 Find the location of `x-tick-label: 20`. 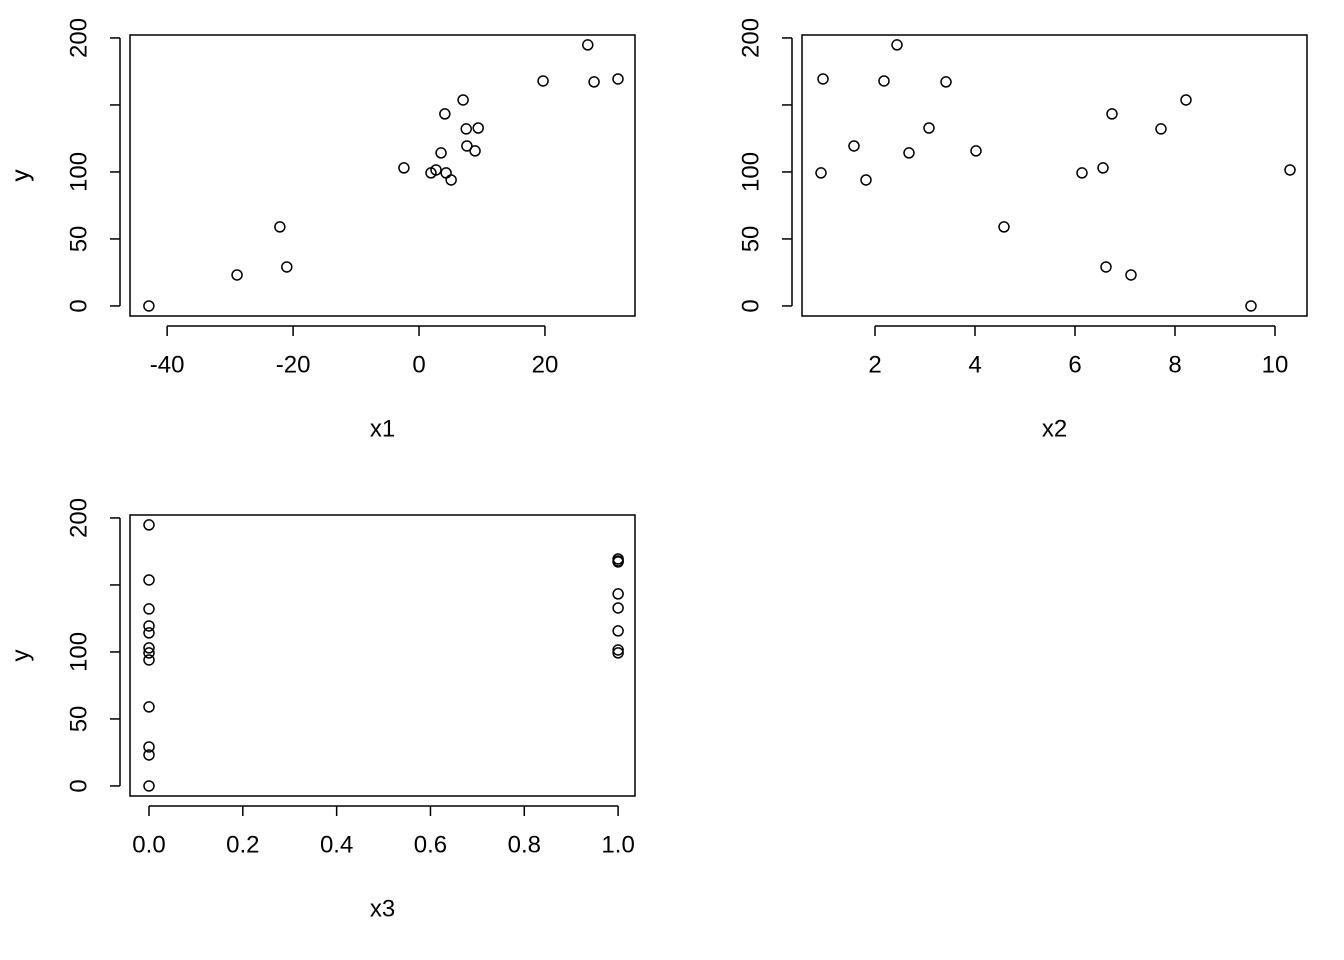

x-tick-label: 20 is located at coordinates (545, 364).